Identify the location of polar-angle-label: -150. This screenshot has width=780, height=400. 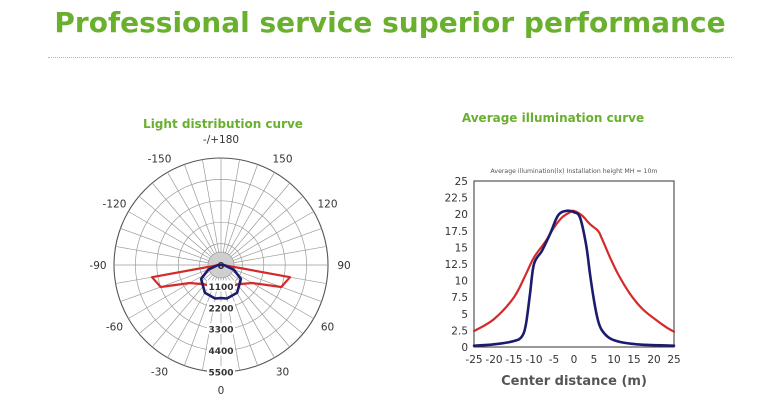
(160, 159).